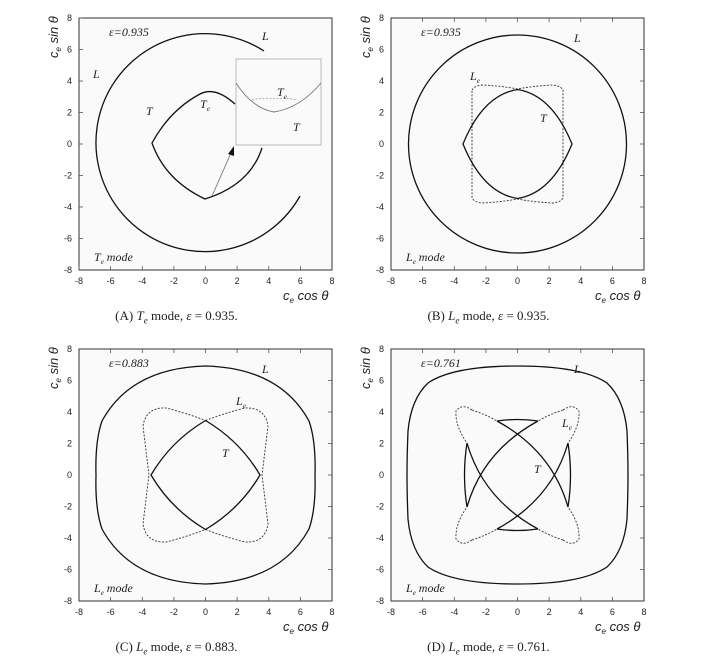 This screenshot has height=664, width=706. What do you see at coordinates (129, 32) in the screenshot?
I see `epsilon-label: ε=0.935` at bounding box center [129, 32].